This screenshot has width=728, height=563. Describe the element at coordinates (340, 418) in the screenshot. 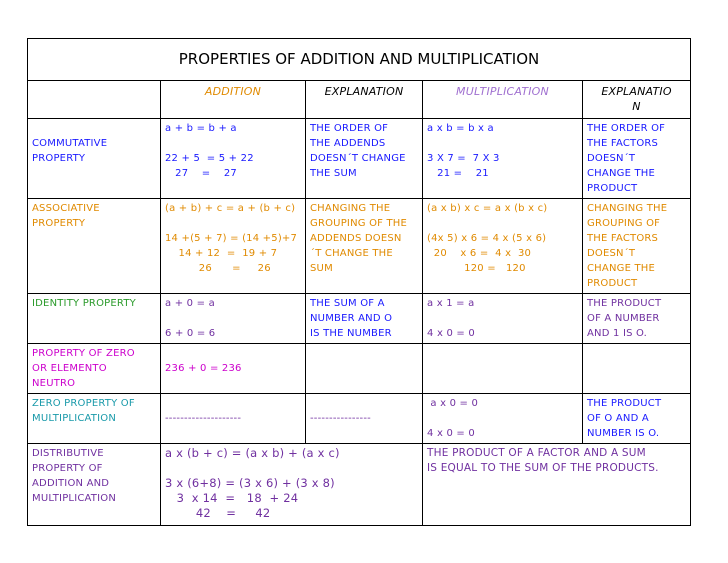

I see `text-line: ----------------` at that location.